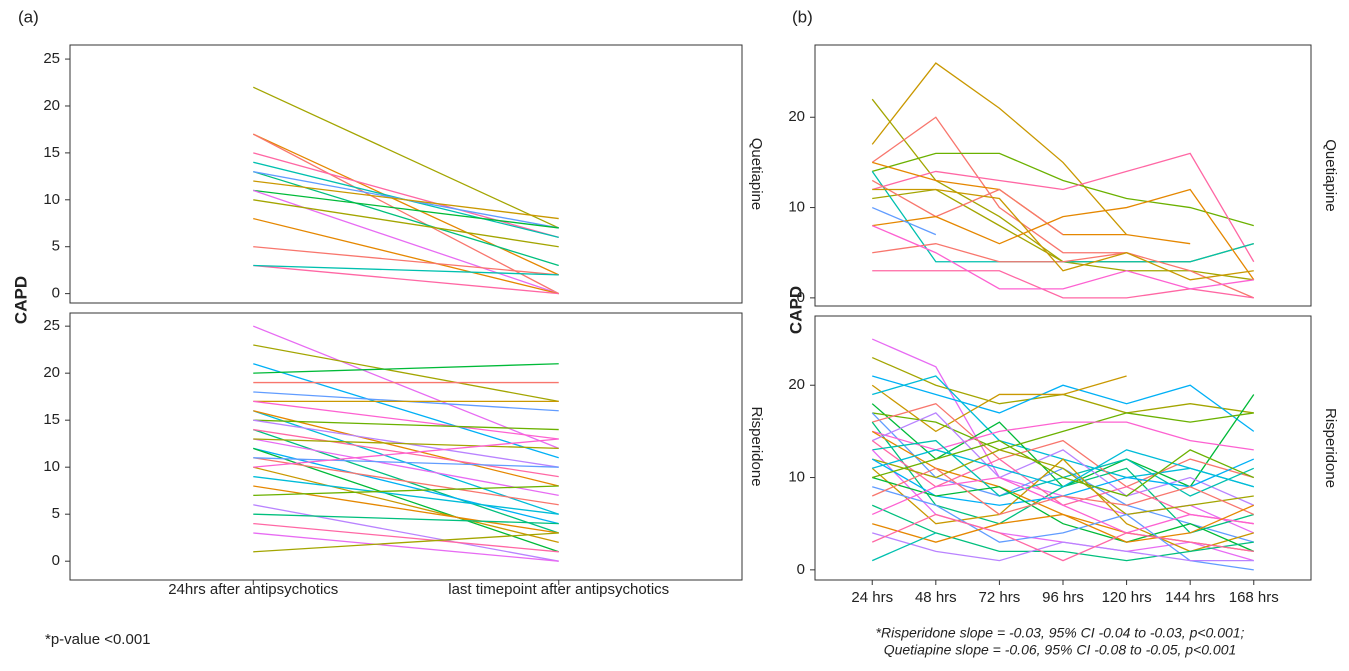 This screenshot has height=671, width=1349. I want to click on y-axis-label: CAPD, so click(20, 300).